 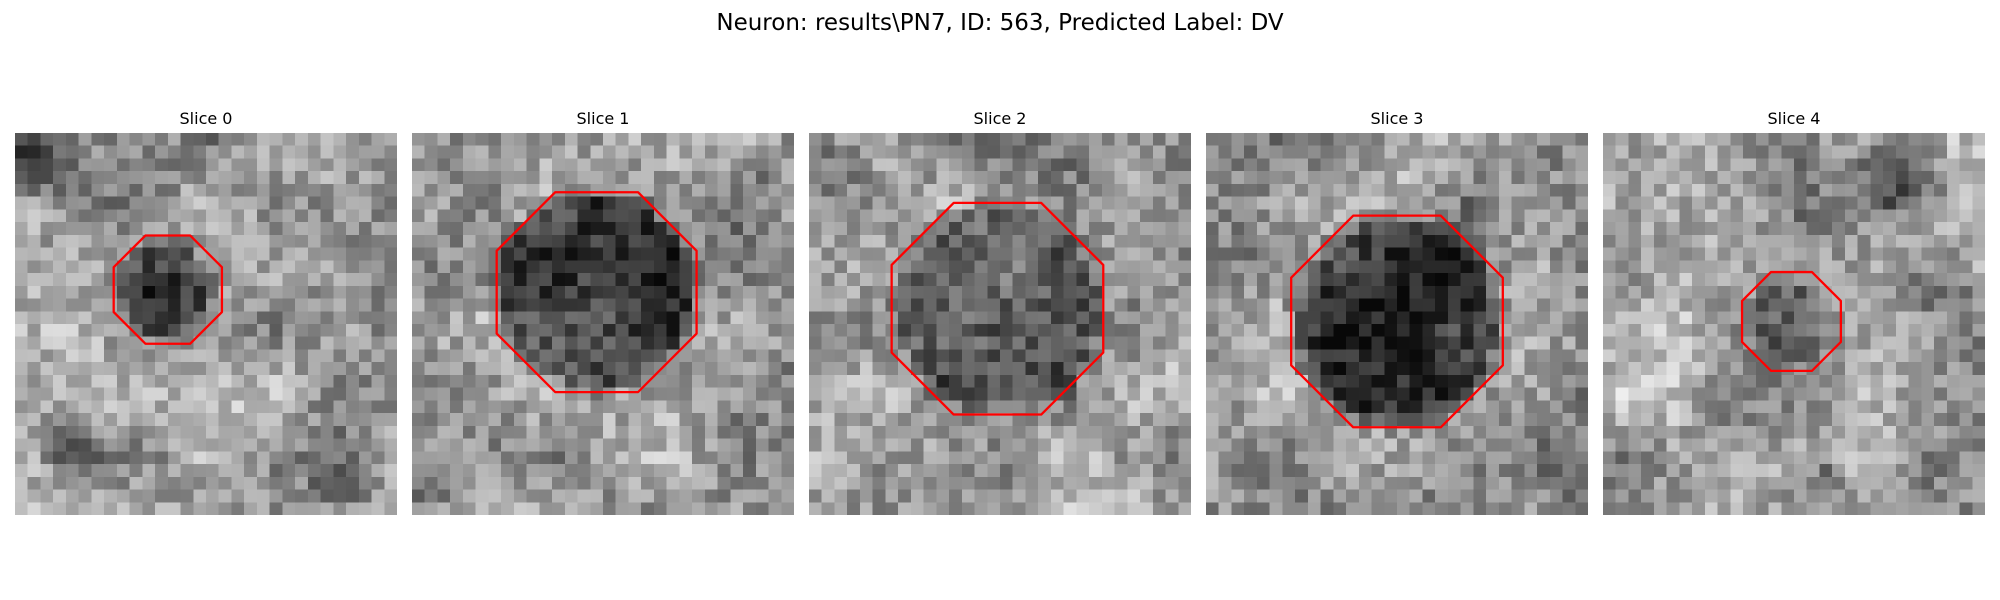 I want to click on slice-title-4: Slice 4, so click(x=1794, y=118).